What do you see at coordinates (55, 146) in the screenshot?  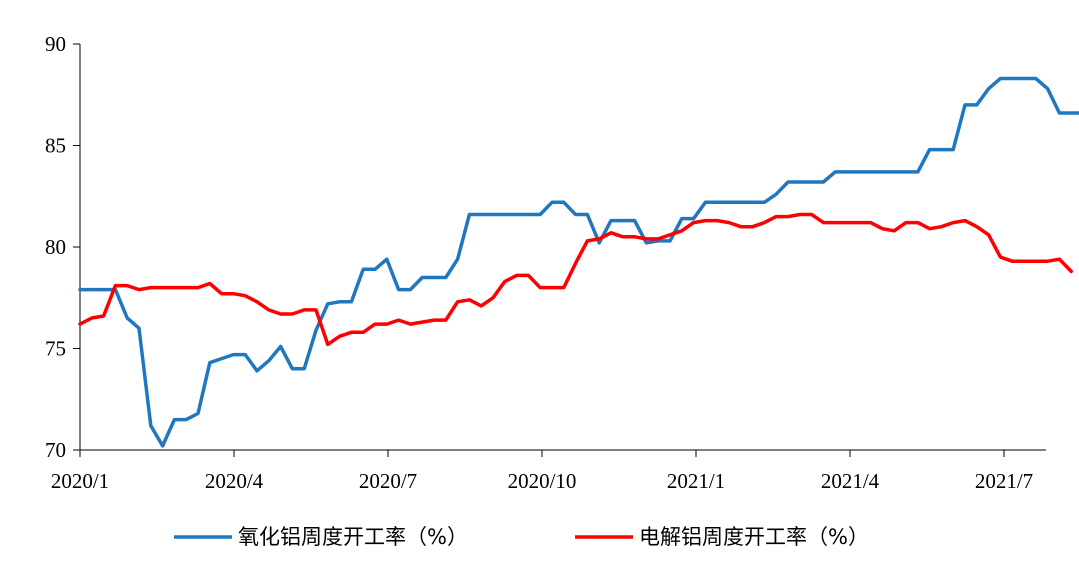 I see `y-tick-label: 85` at bounding box center [55, 146].